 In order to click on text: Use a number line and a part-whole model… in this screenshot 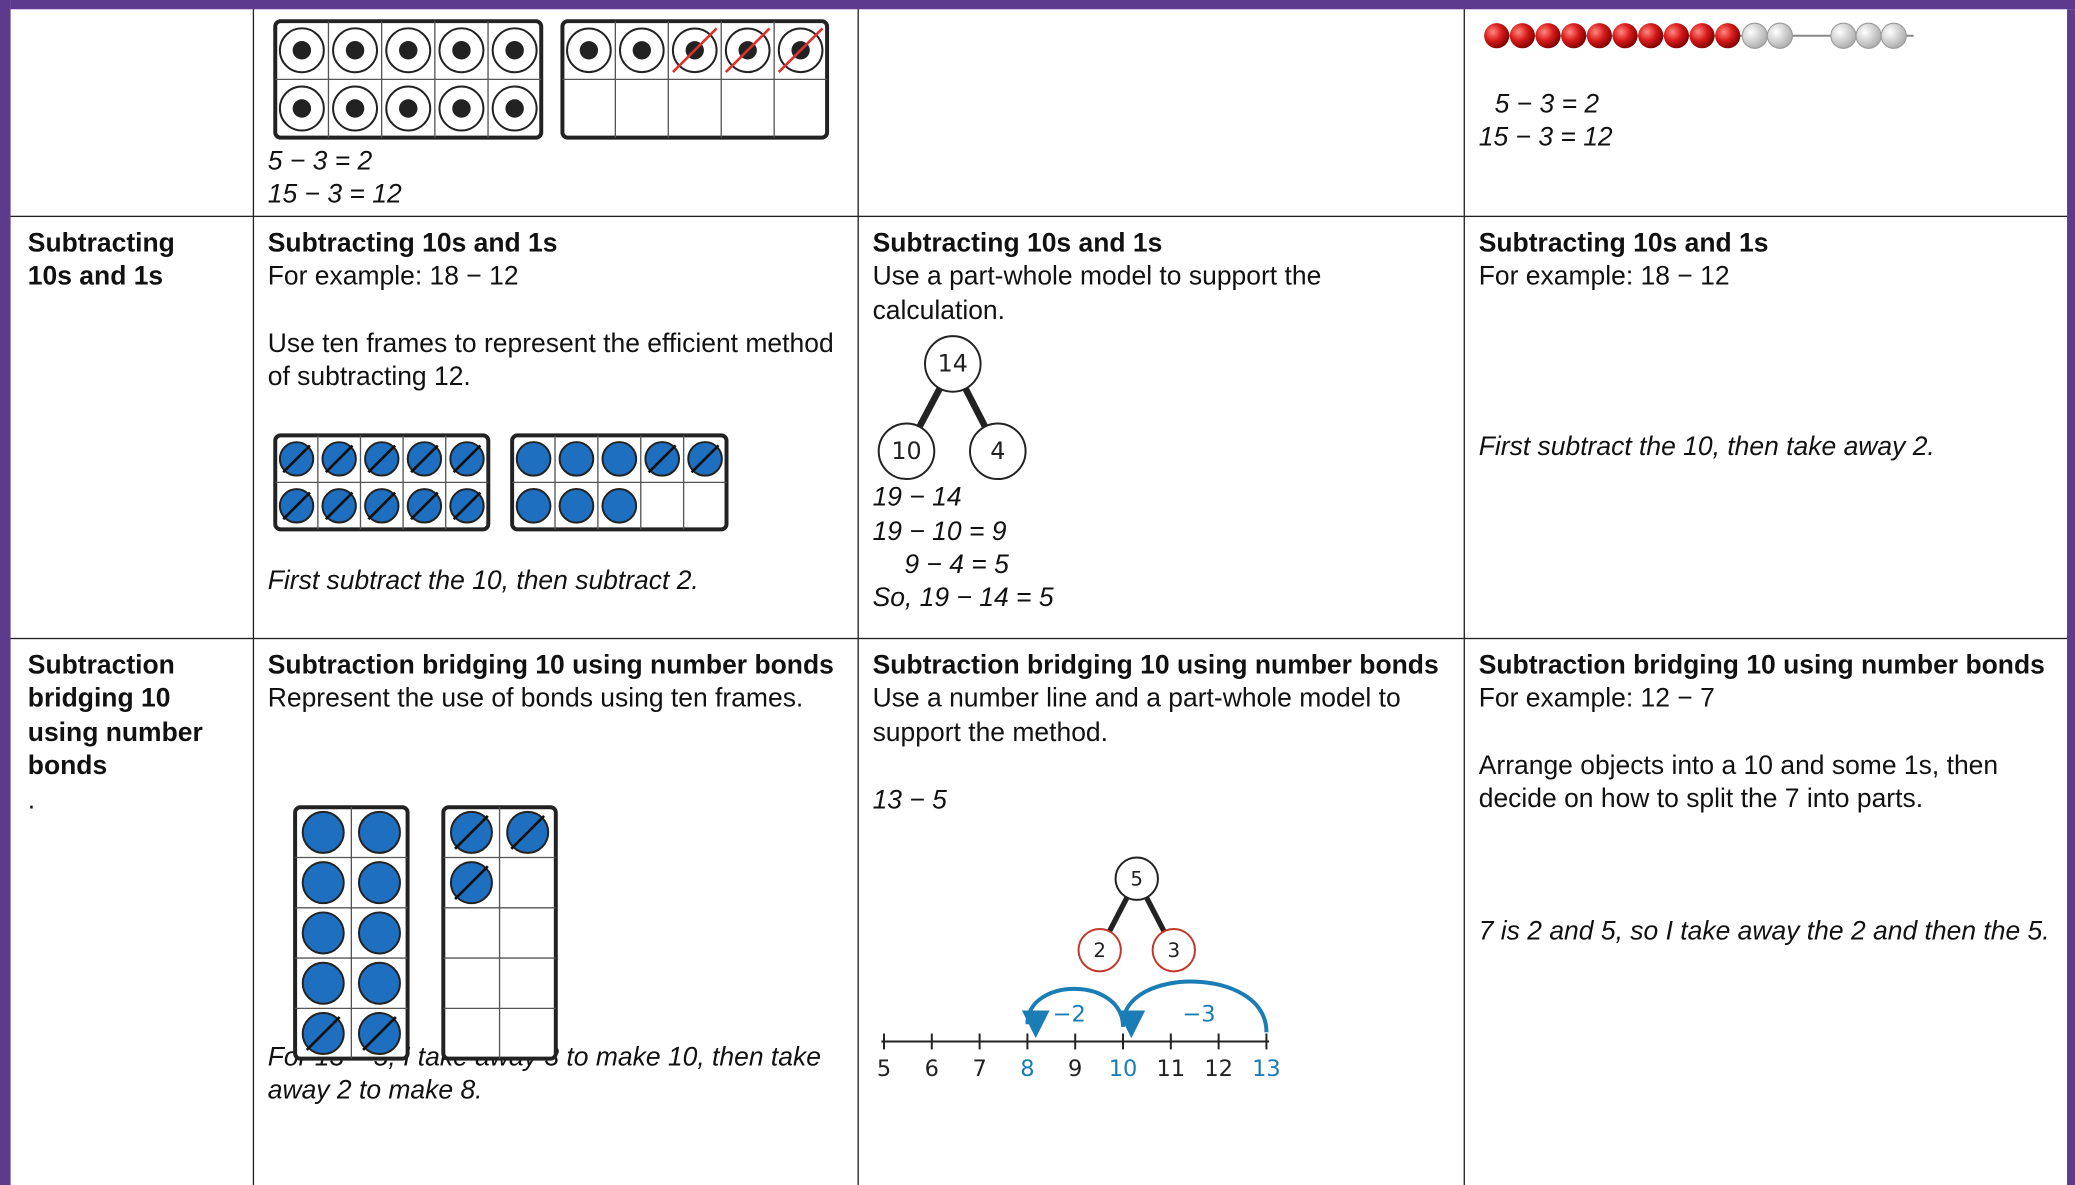, I will do `click(1136, 716)`.